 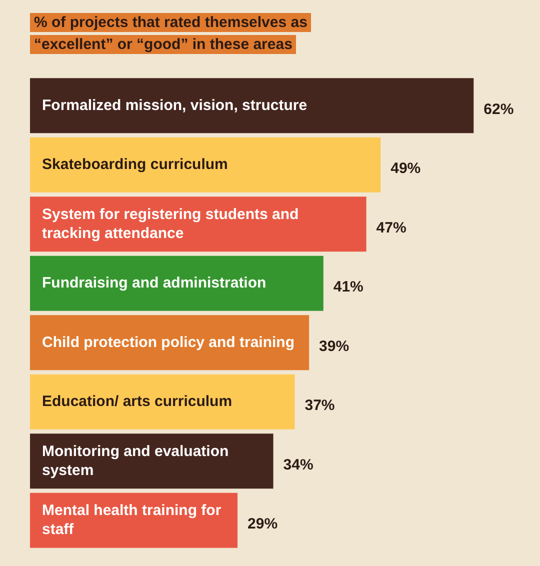 I want to click on data-label: 39%, so click(x=334, y=346).